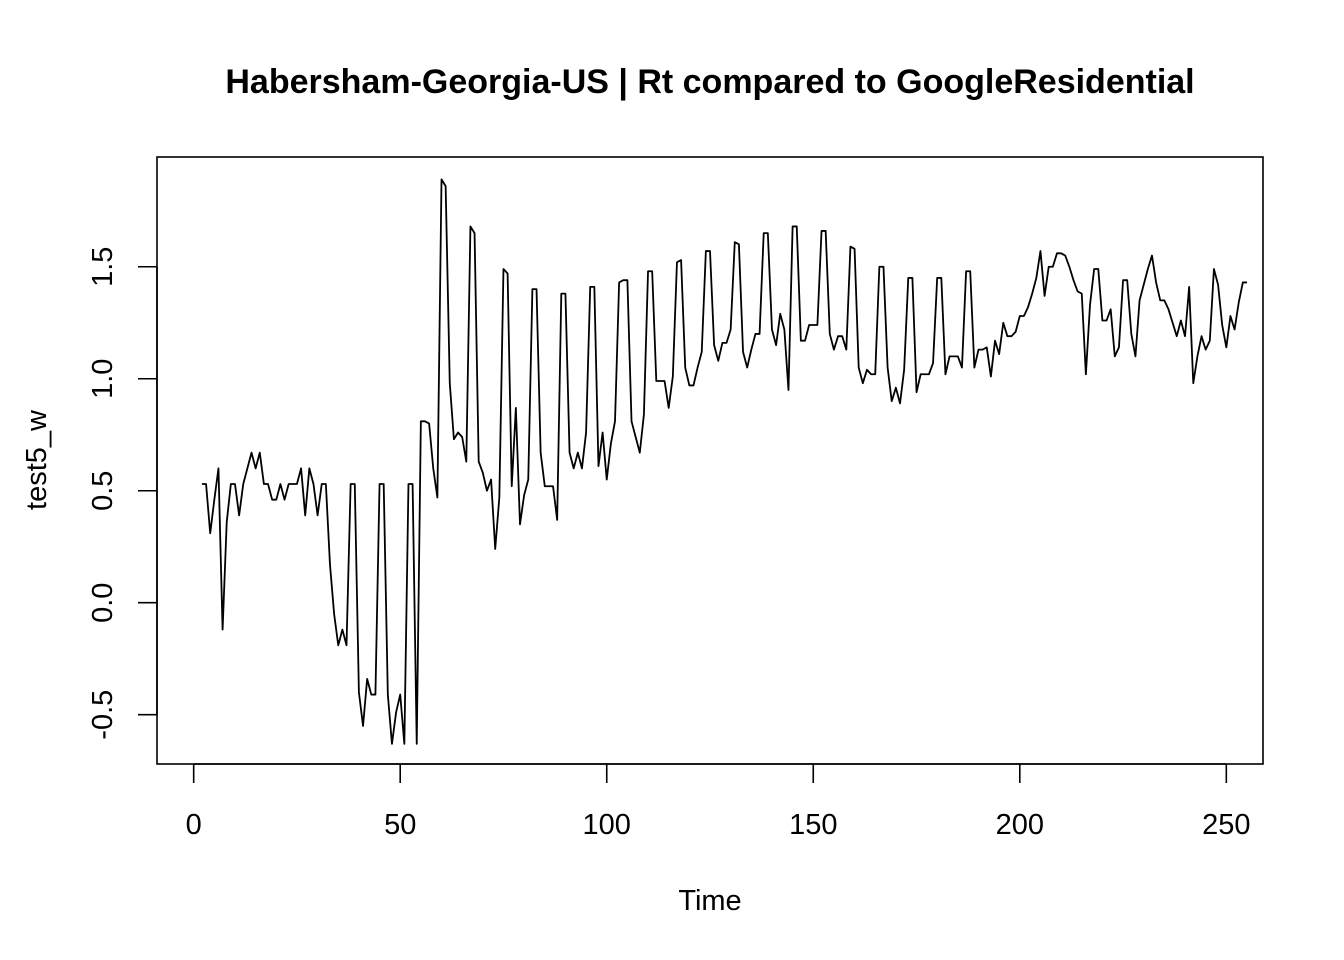 This screenshot has width=1344, height=960. I want to click on x-tick-label: 150, so click(813, 825).